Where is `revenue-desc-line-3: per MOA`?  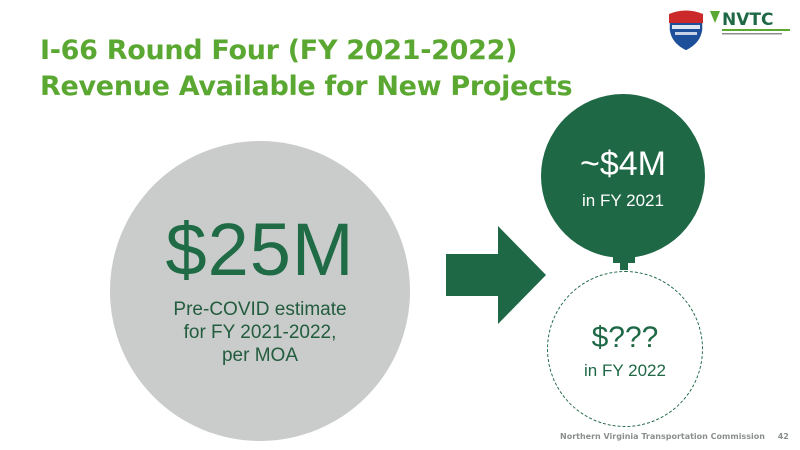
revenue-desc-line-3: per MOA is located at coordinates (260, 355).